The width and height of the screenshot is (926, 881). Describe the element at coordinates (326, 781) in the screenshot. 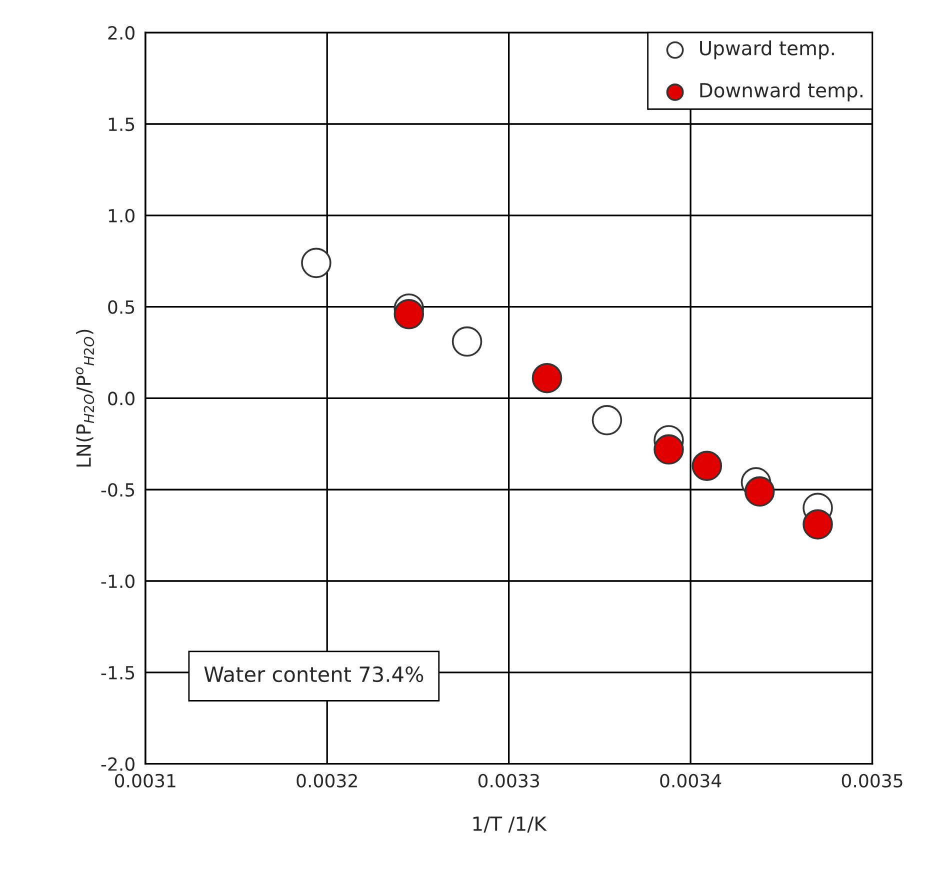

I see `x-tick-label: 0.0032` at that location.